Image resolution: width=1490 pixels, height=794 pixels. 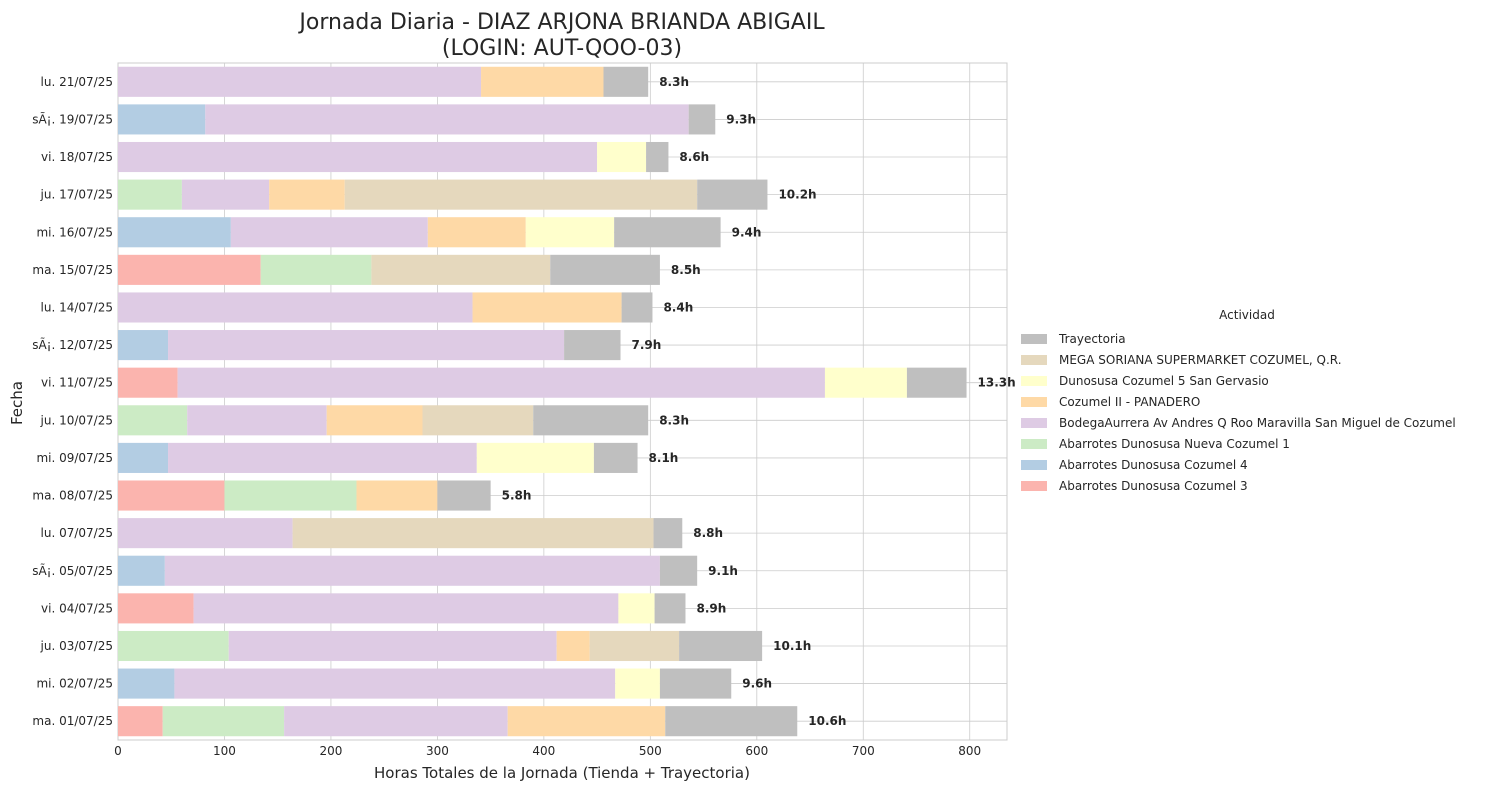 I want to click on y-tick-label: ju. 10/07/25, so click(x=76, y=420).